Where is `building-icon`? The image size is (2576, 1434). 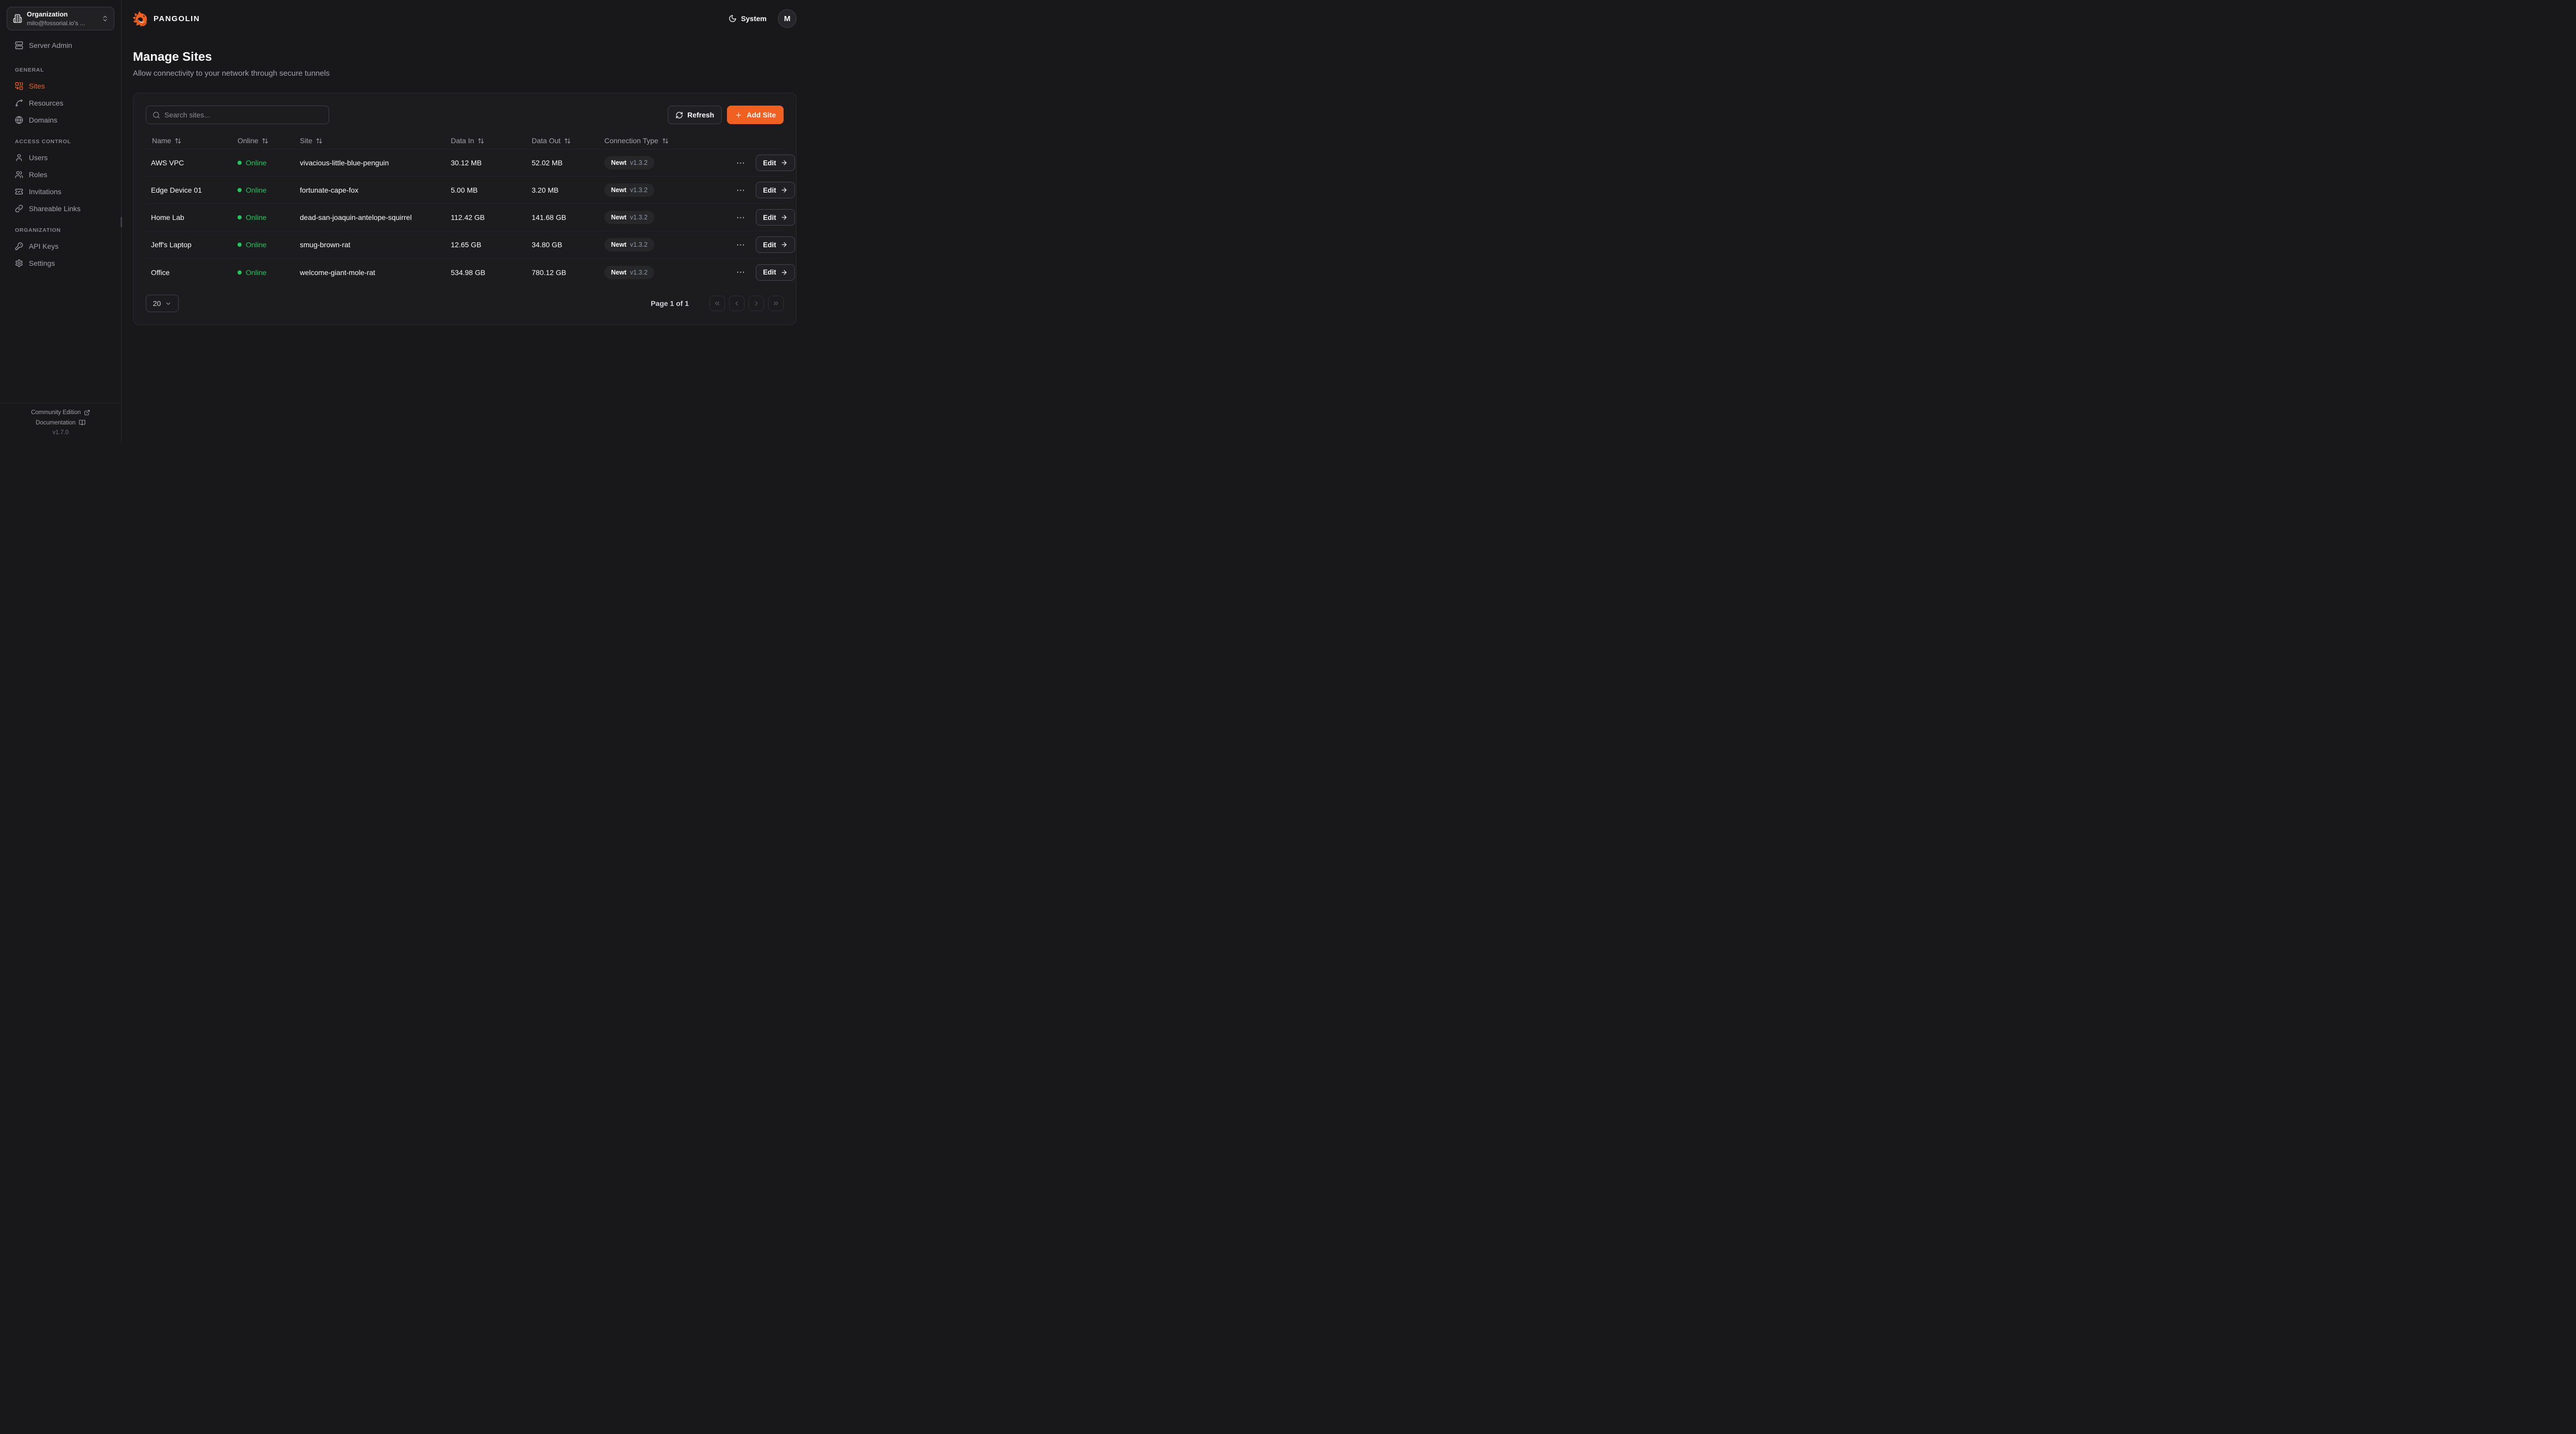 building-icon is located at coordinates (17, 18).